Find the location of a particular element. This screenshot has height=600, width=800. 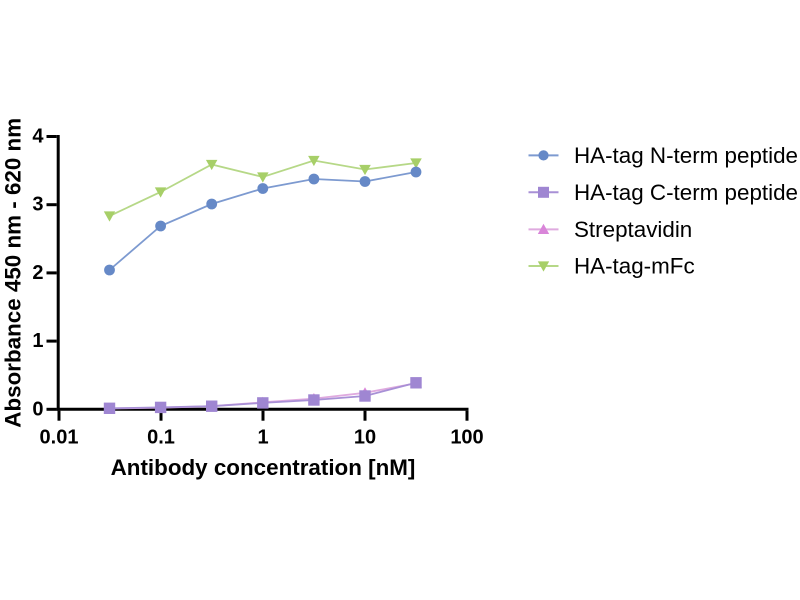

svg-text: 100 is located at coordinates (466, 437).